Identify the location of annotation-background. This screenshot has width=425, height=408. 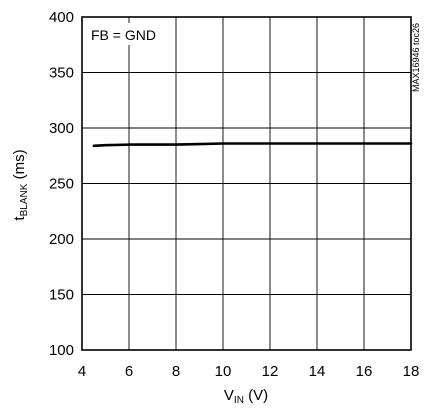
(124, 34).